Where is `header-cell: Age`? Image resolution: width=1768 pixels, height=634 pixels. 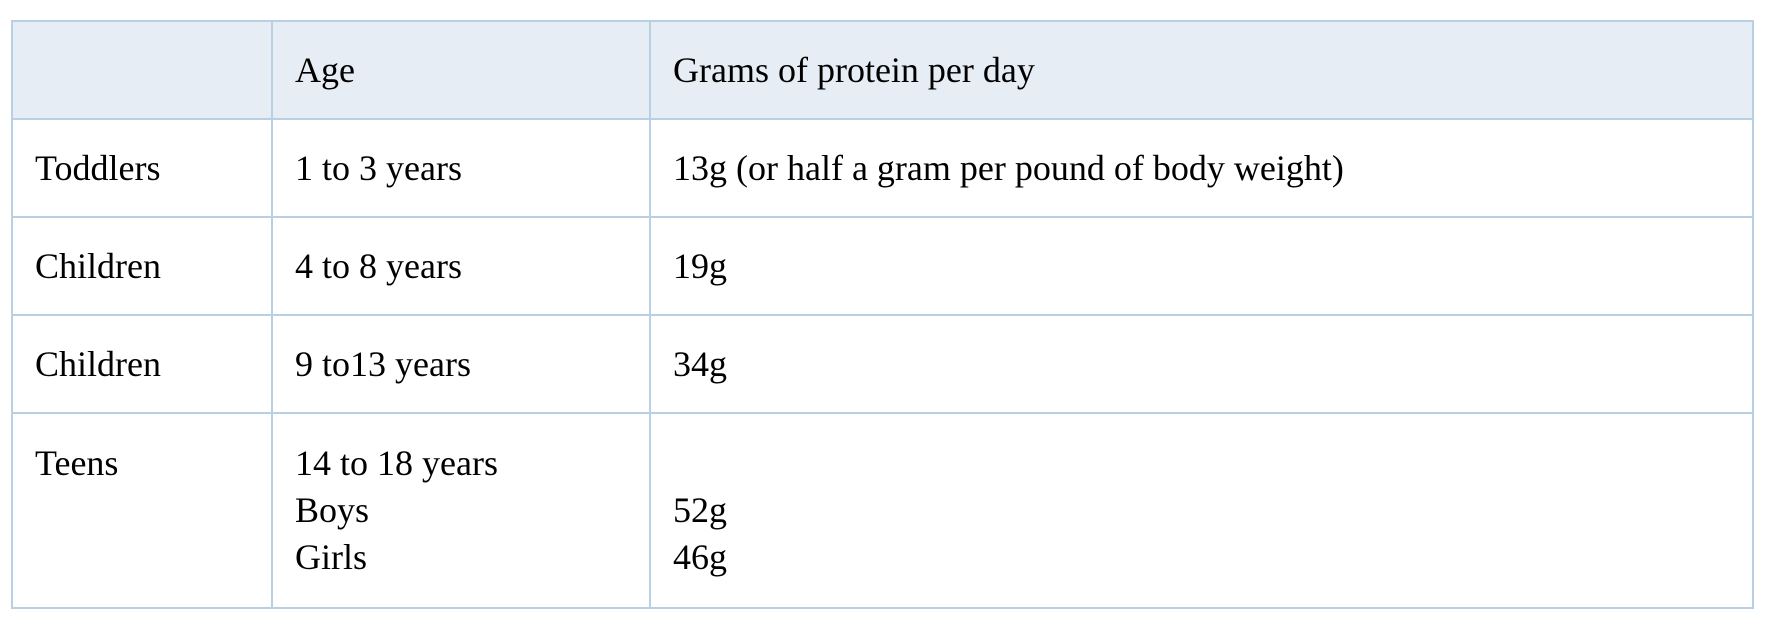 header-cell: Age is located at coordinates (461, 70).